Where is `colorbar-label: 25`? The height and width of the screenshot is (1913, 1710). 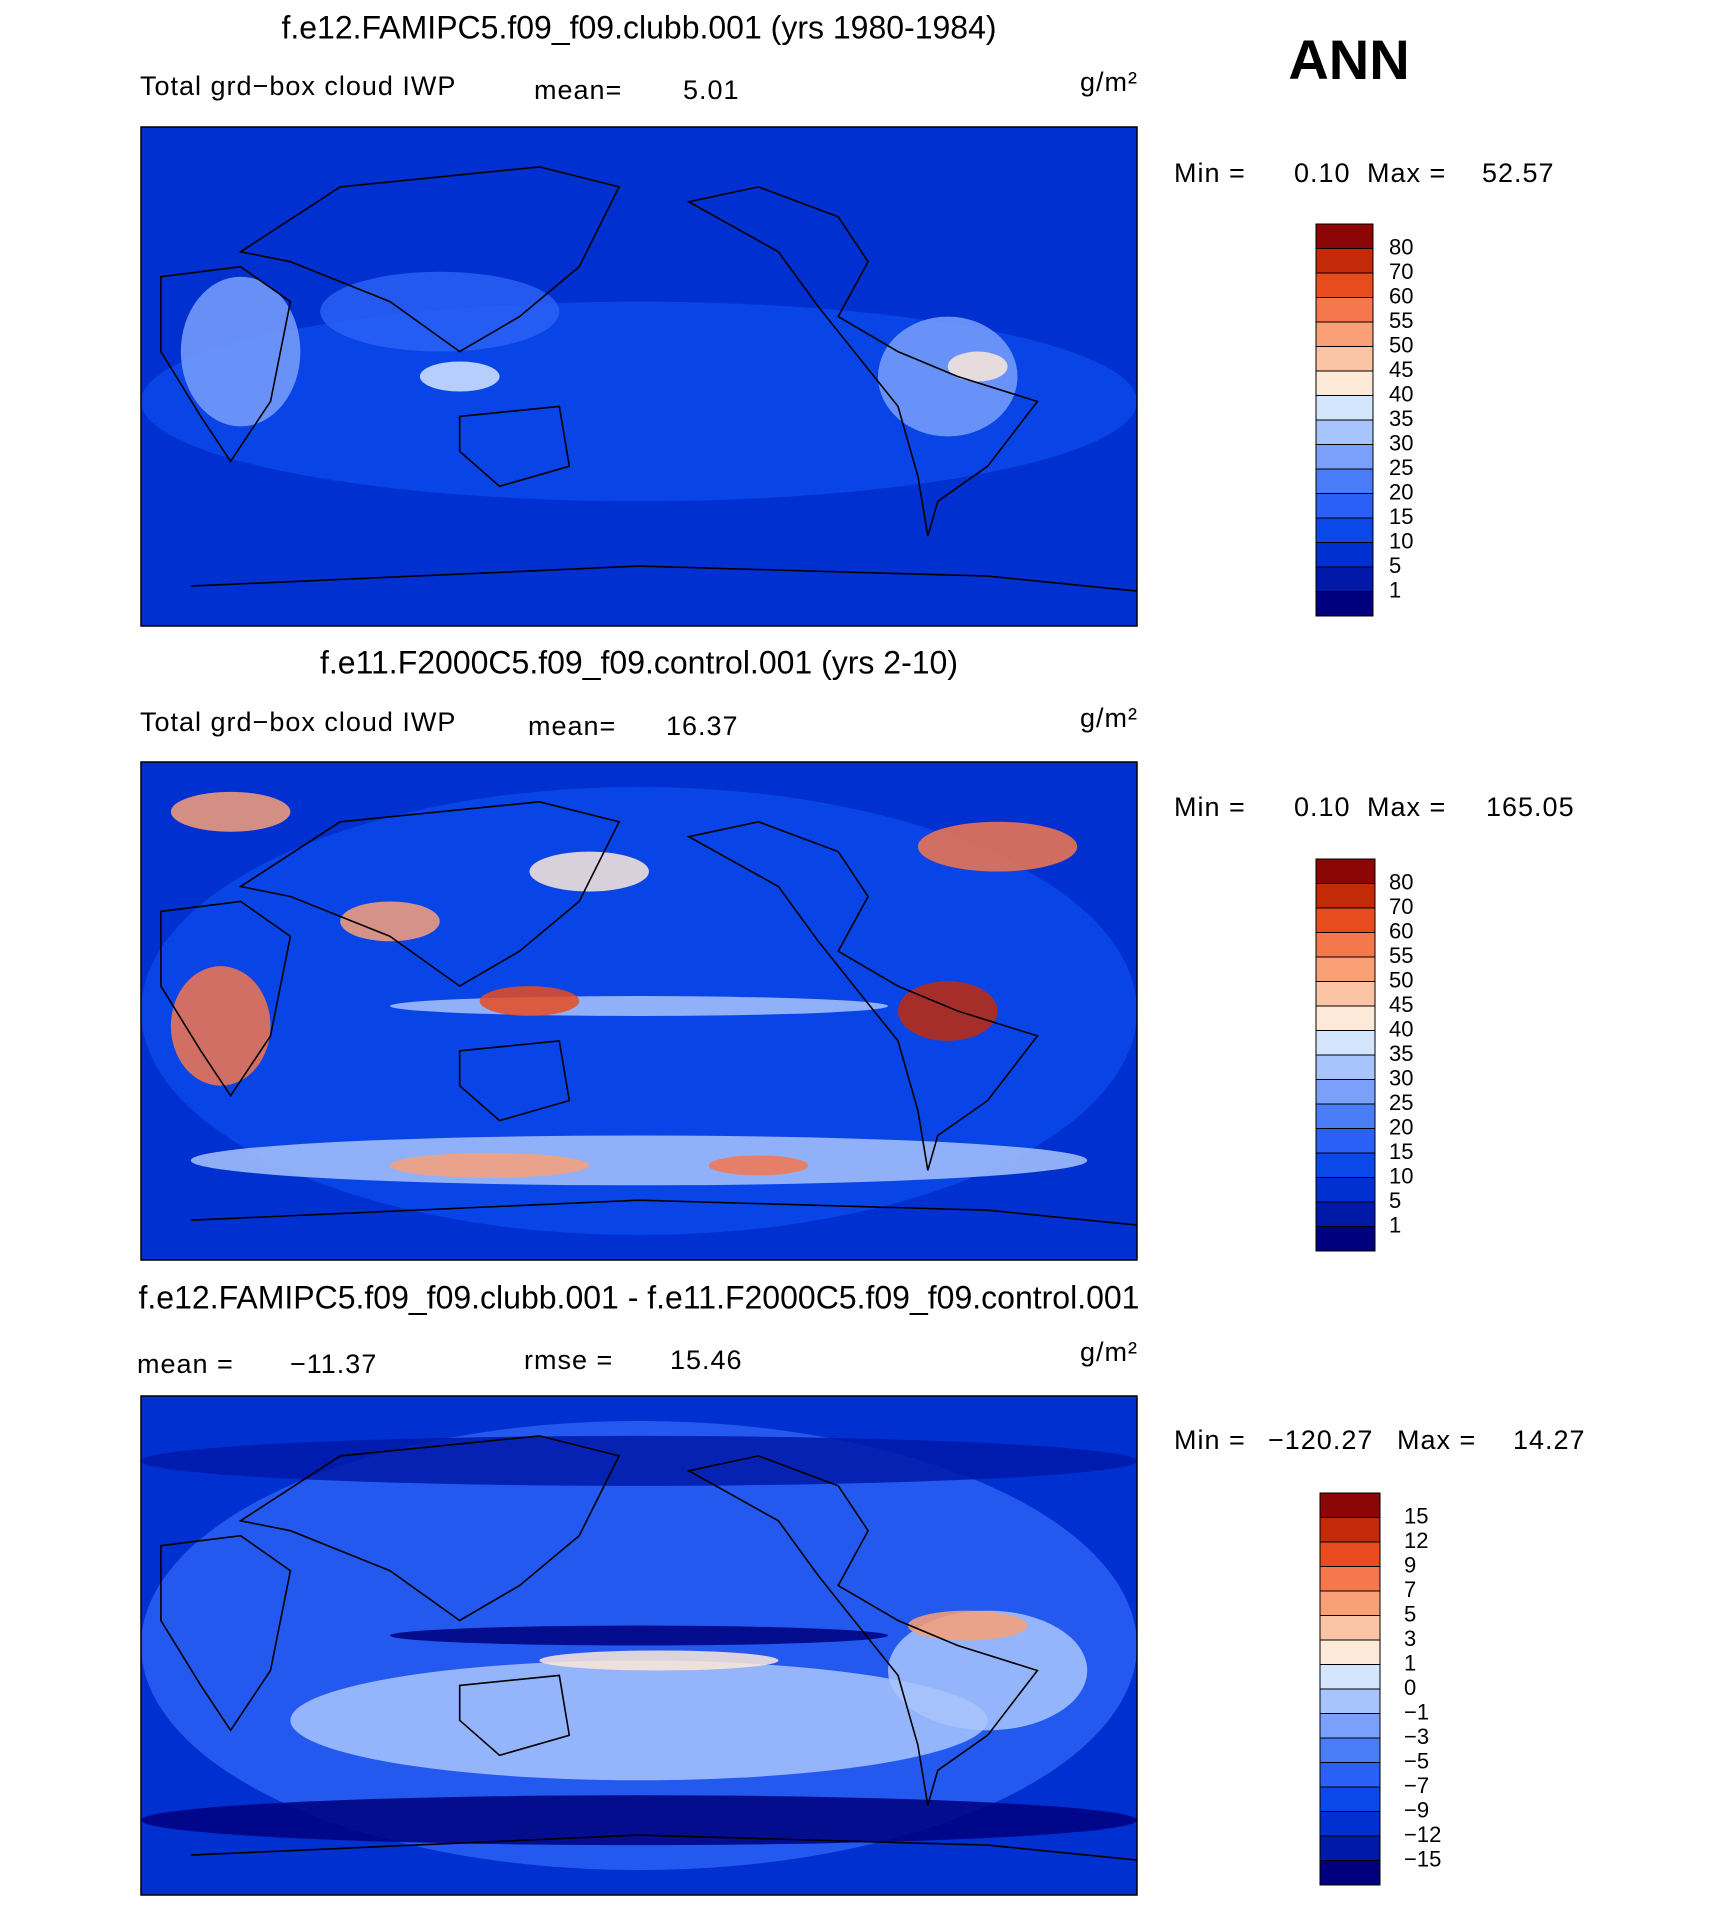
colorbar-label: 25 is located at coordinates (1401, 1102).